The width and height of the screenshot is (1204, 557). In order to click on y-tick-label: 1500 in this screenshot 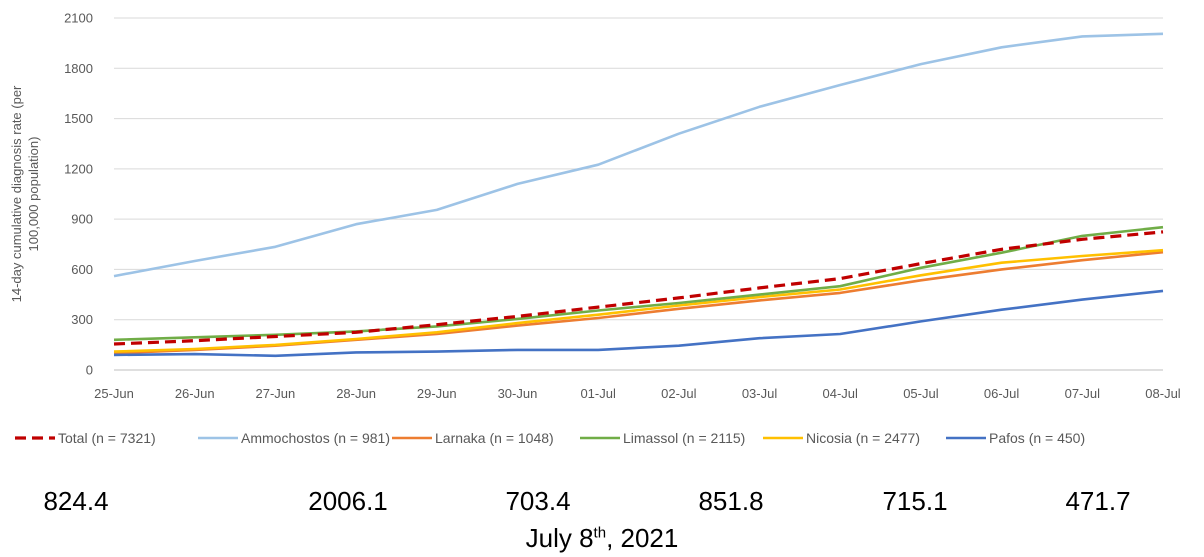, I will do `click(78, 118)`.